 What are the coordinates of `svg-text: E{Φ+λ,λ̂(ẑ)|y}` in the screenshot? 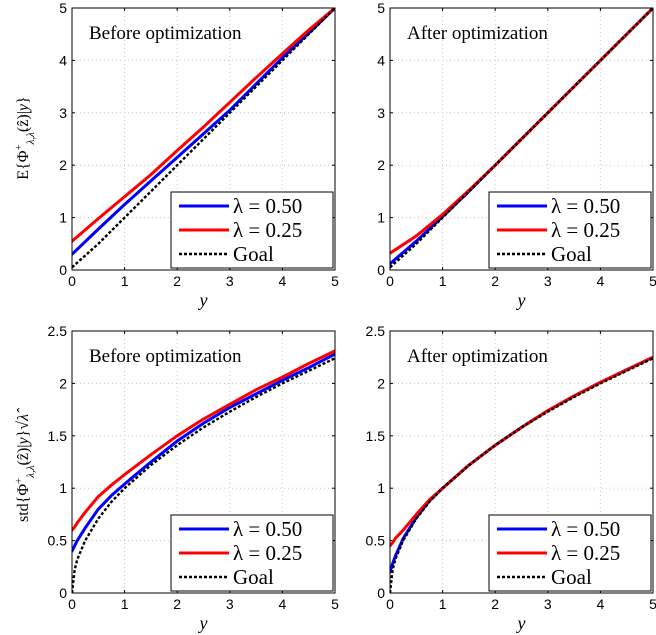 It's located at (25, 137).